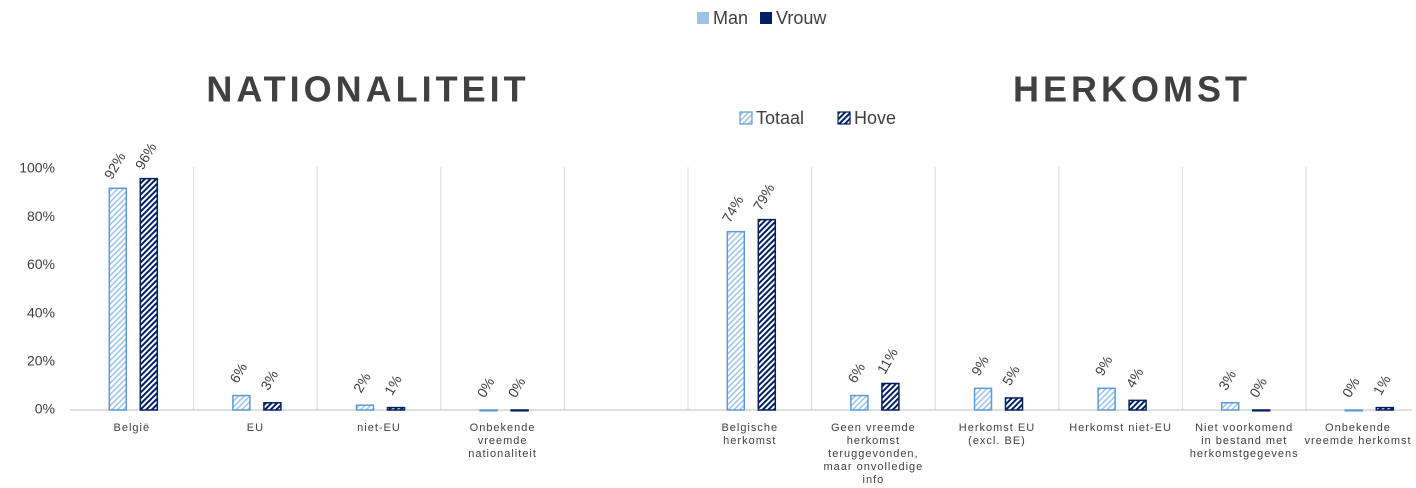  I want to click on x-tick-label: niet-EU, so click(379, 428).